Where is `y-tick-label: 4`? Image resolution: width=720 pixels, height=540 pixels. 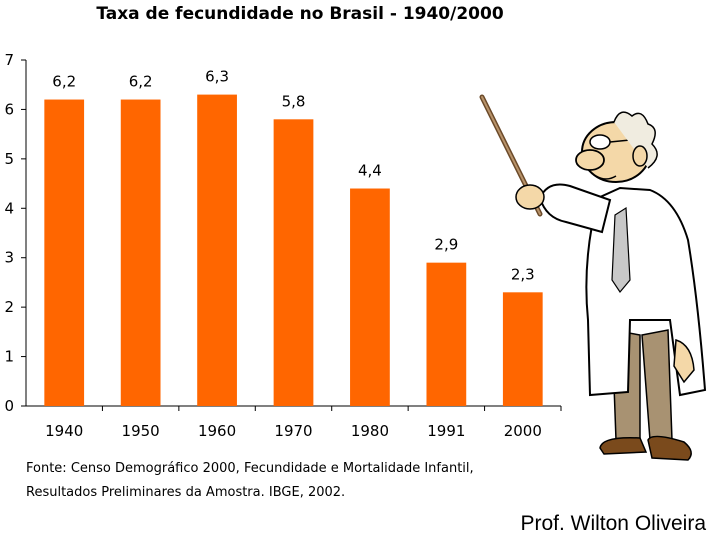 y-tick-label: 4 is located at coordinates (9, 208).